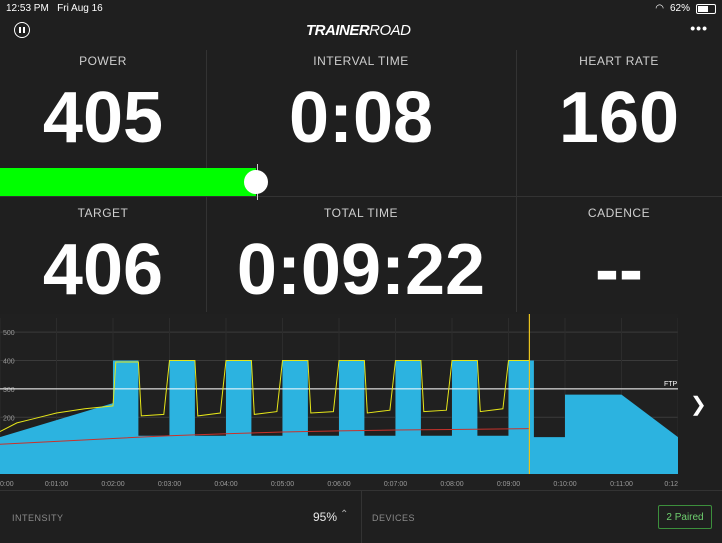 This screenshot has height=543, width=722. I want to click on total-time-value: 0:09:22, so click(361, 270).